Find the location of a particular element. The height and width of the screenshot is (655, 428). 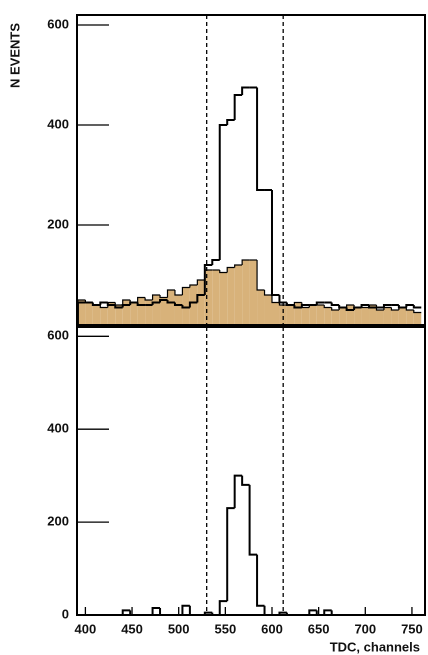

x-tick-label: 750 is located at coordinates (412, 628).